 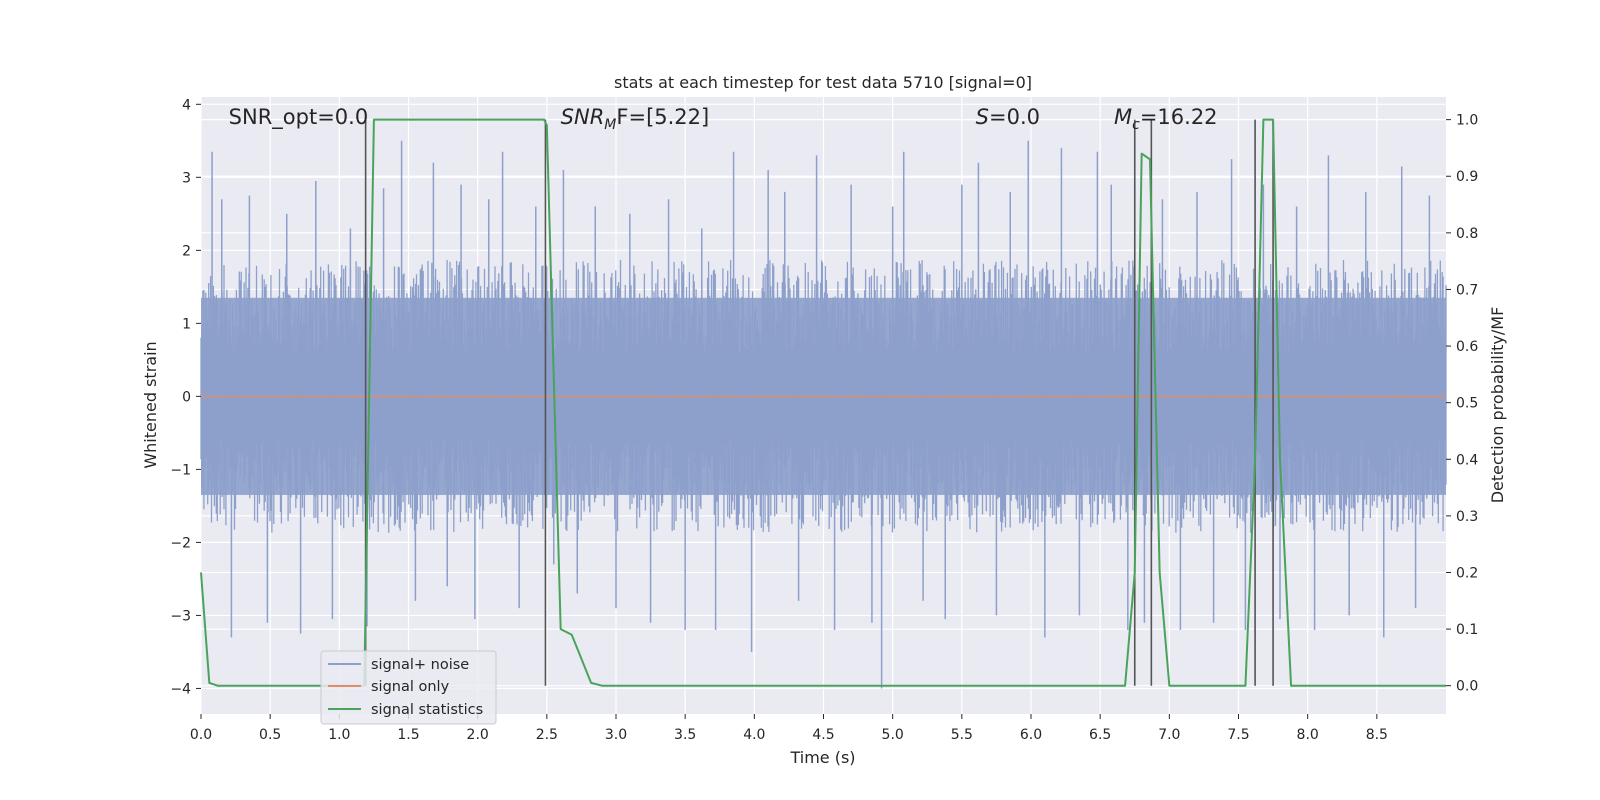 I want to click on y2-tick-label: 0.3, so click(x=1467, y=517).